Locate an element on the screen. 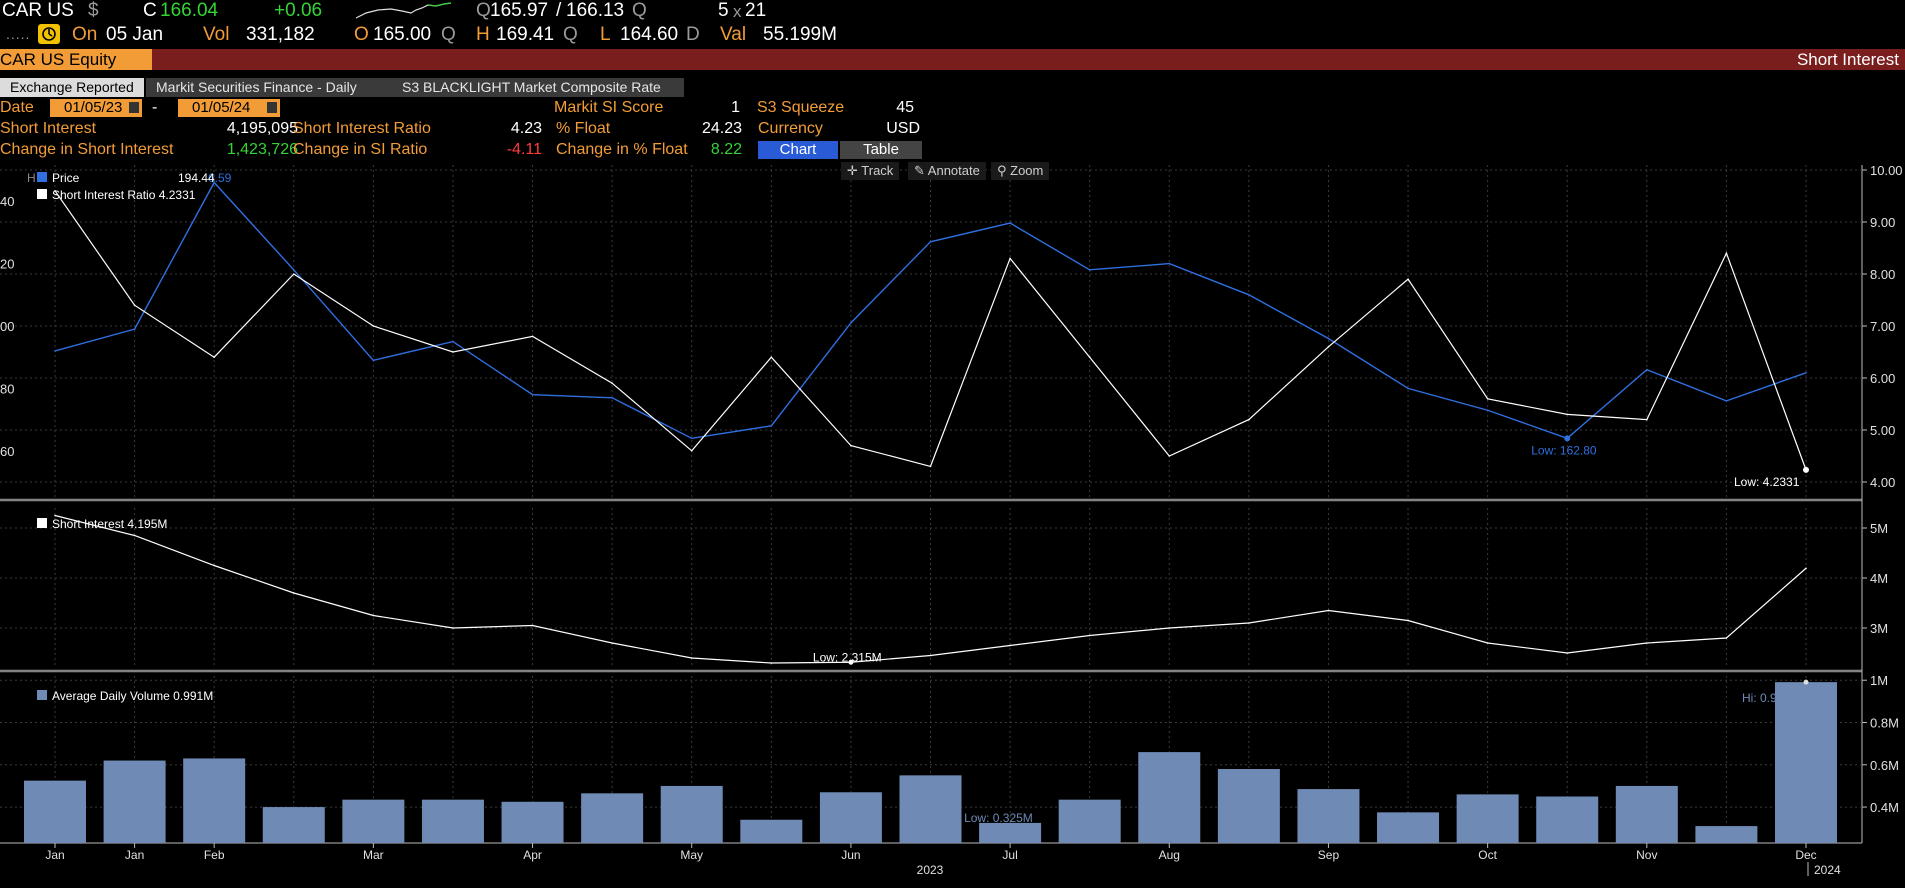 Image resolution: width=1905 pixels, height=888 pixels. right-axis-tick-label: 7.00 is located at coordinates (1882, 326).